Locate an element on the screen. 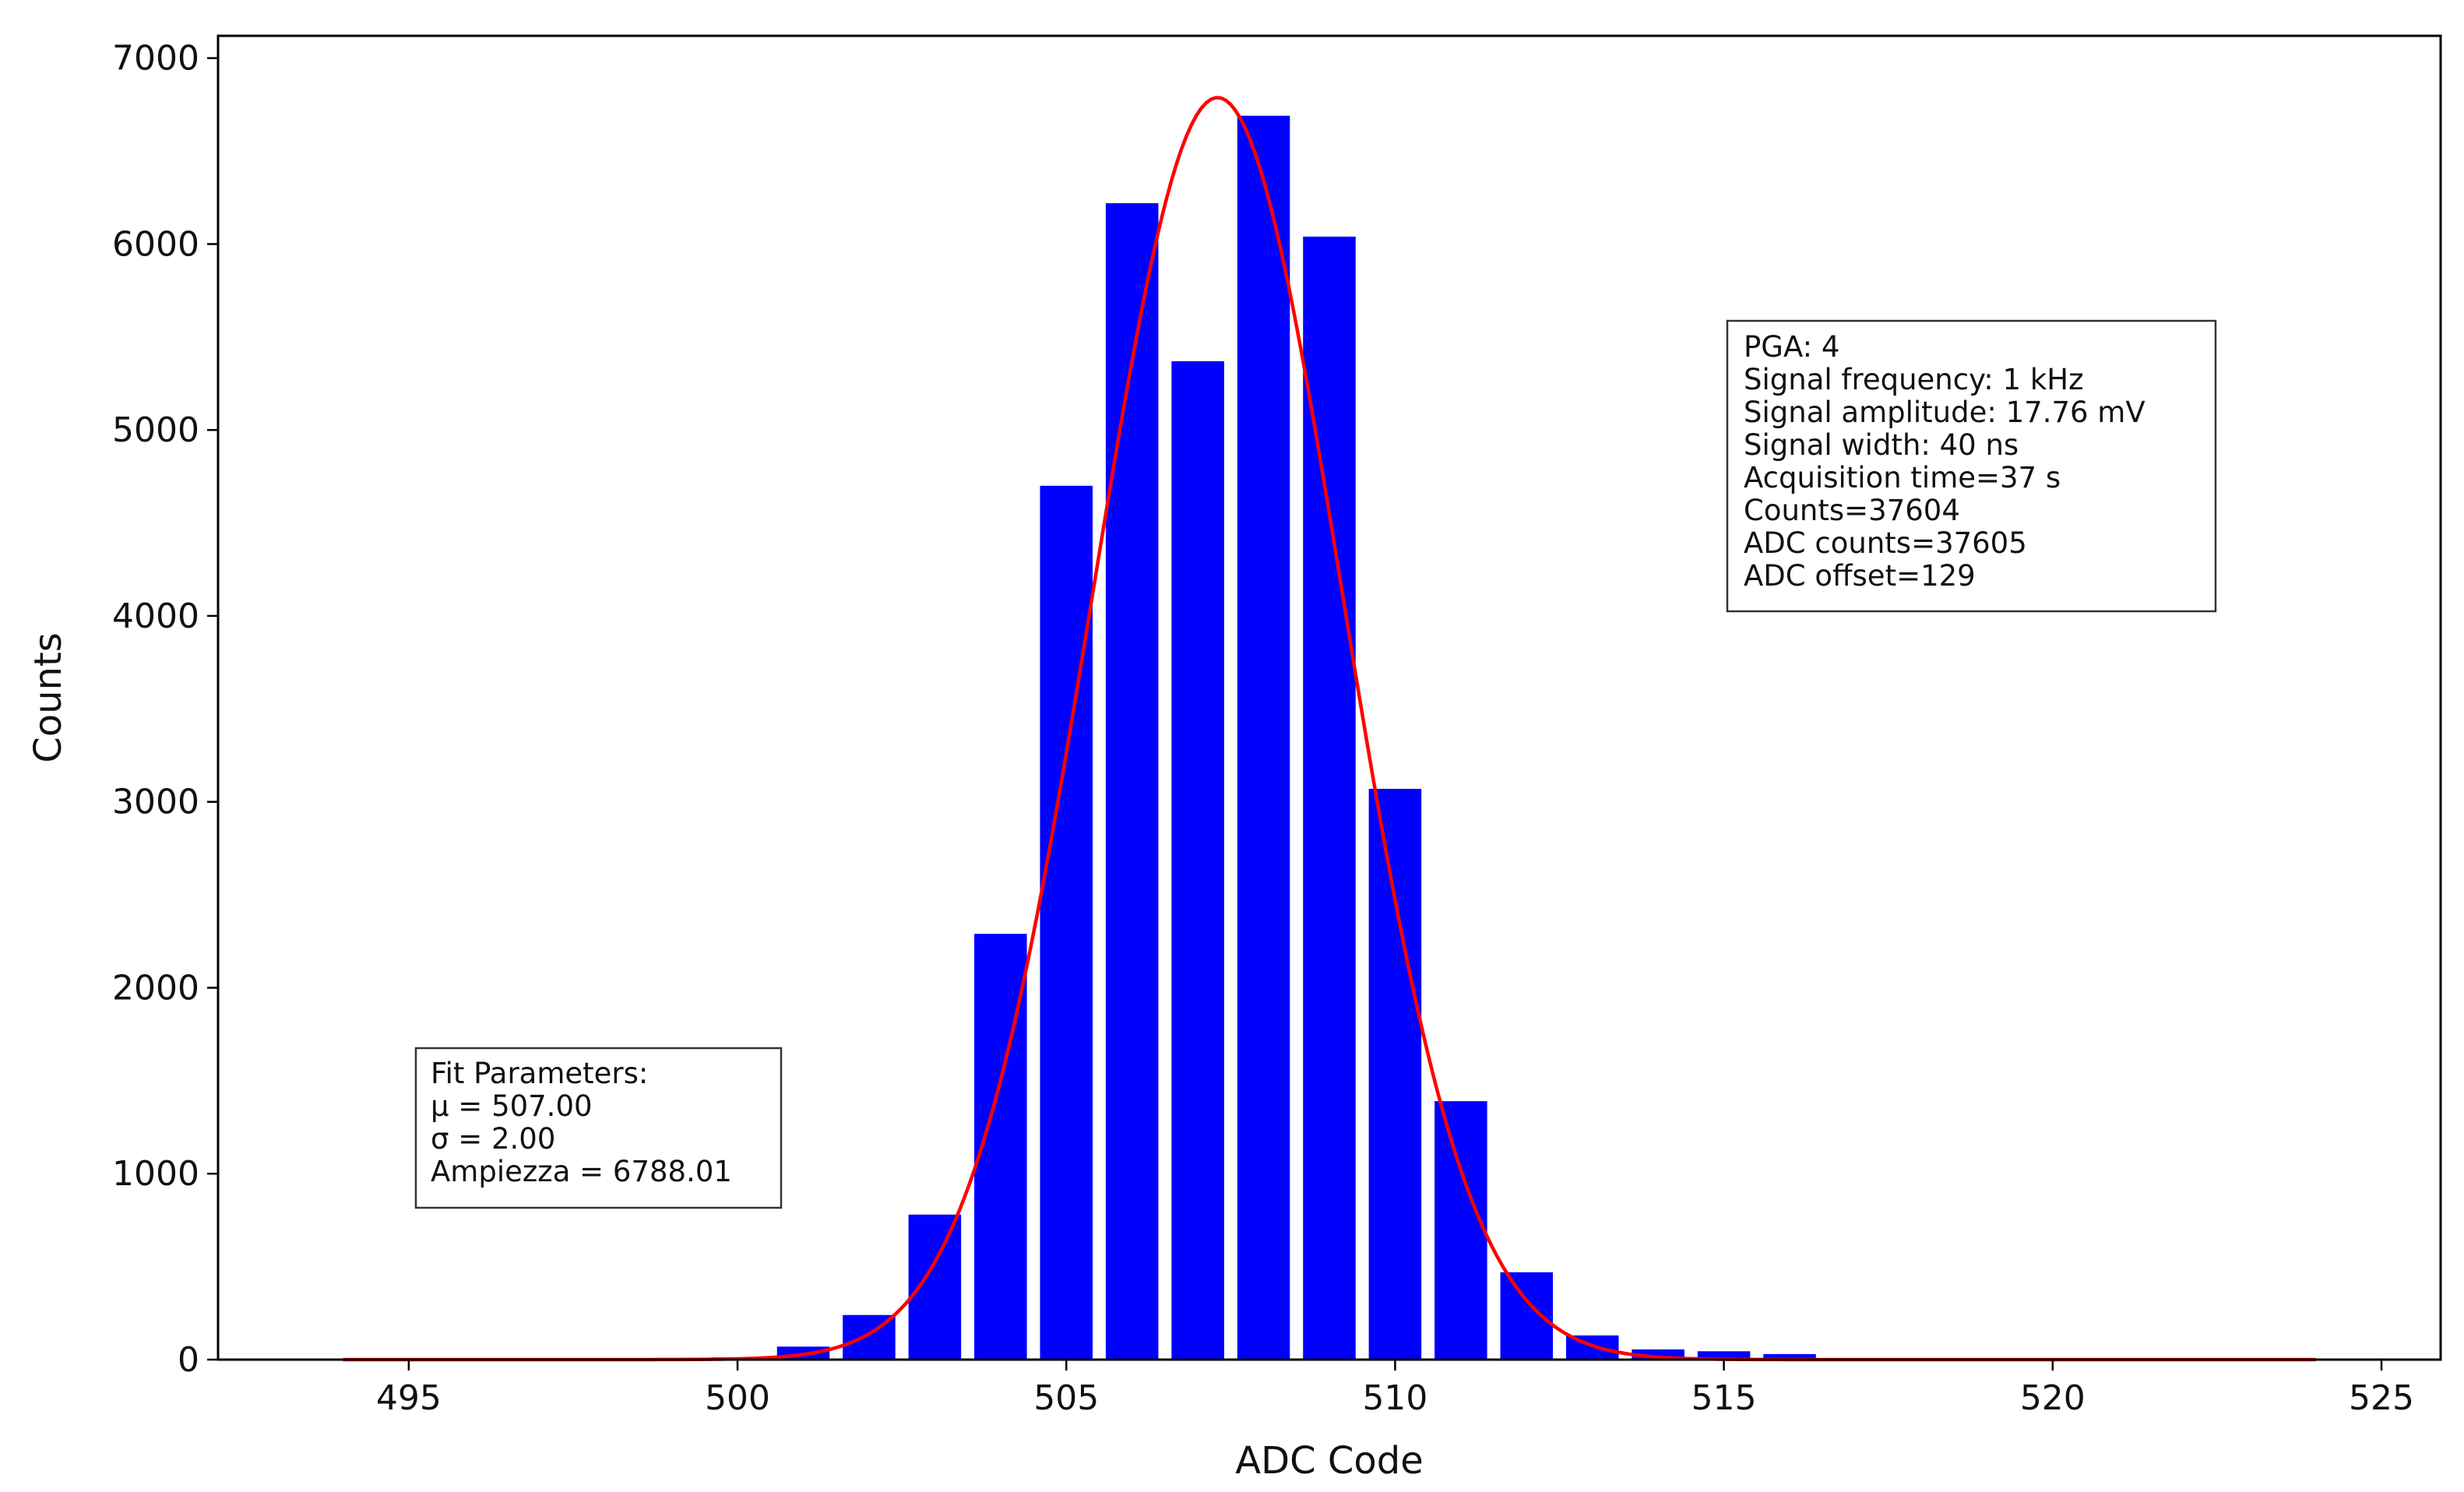 This screenshot has height=1492, width=2464. x-tick-label: 510 is located at coordinates (1394, 1398).